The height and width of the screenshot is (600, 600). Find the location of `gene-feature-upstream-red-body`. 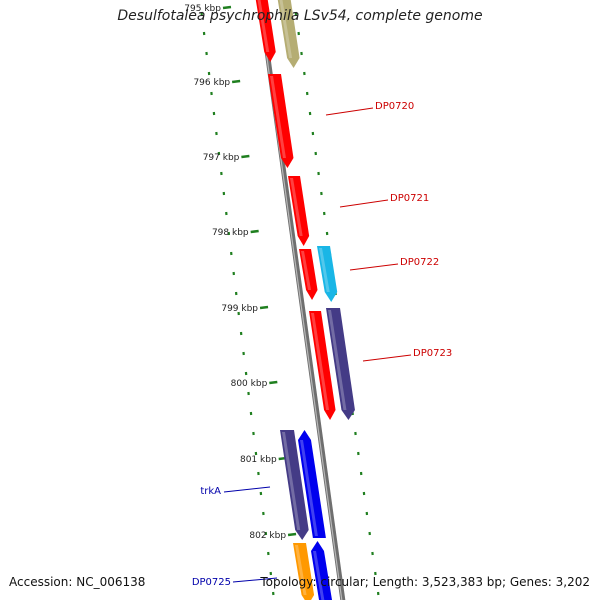

gene-feature-upstream-red-body is located at coordinates (265, 31).